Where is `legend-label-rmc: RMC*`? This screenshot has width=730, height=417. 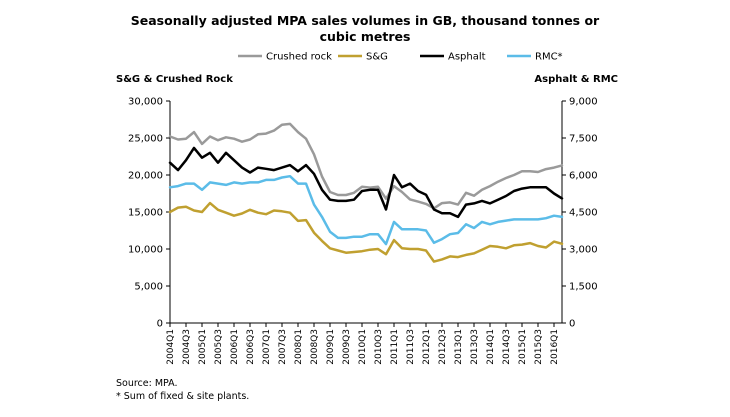
legend-label-rmc: RMC* is located at coordinates (549, 57).